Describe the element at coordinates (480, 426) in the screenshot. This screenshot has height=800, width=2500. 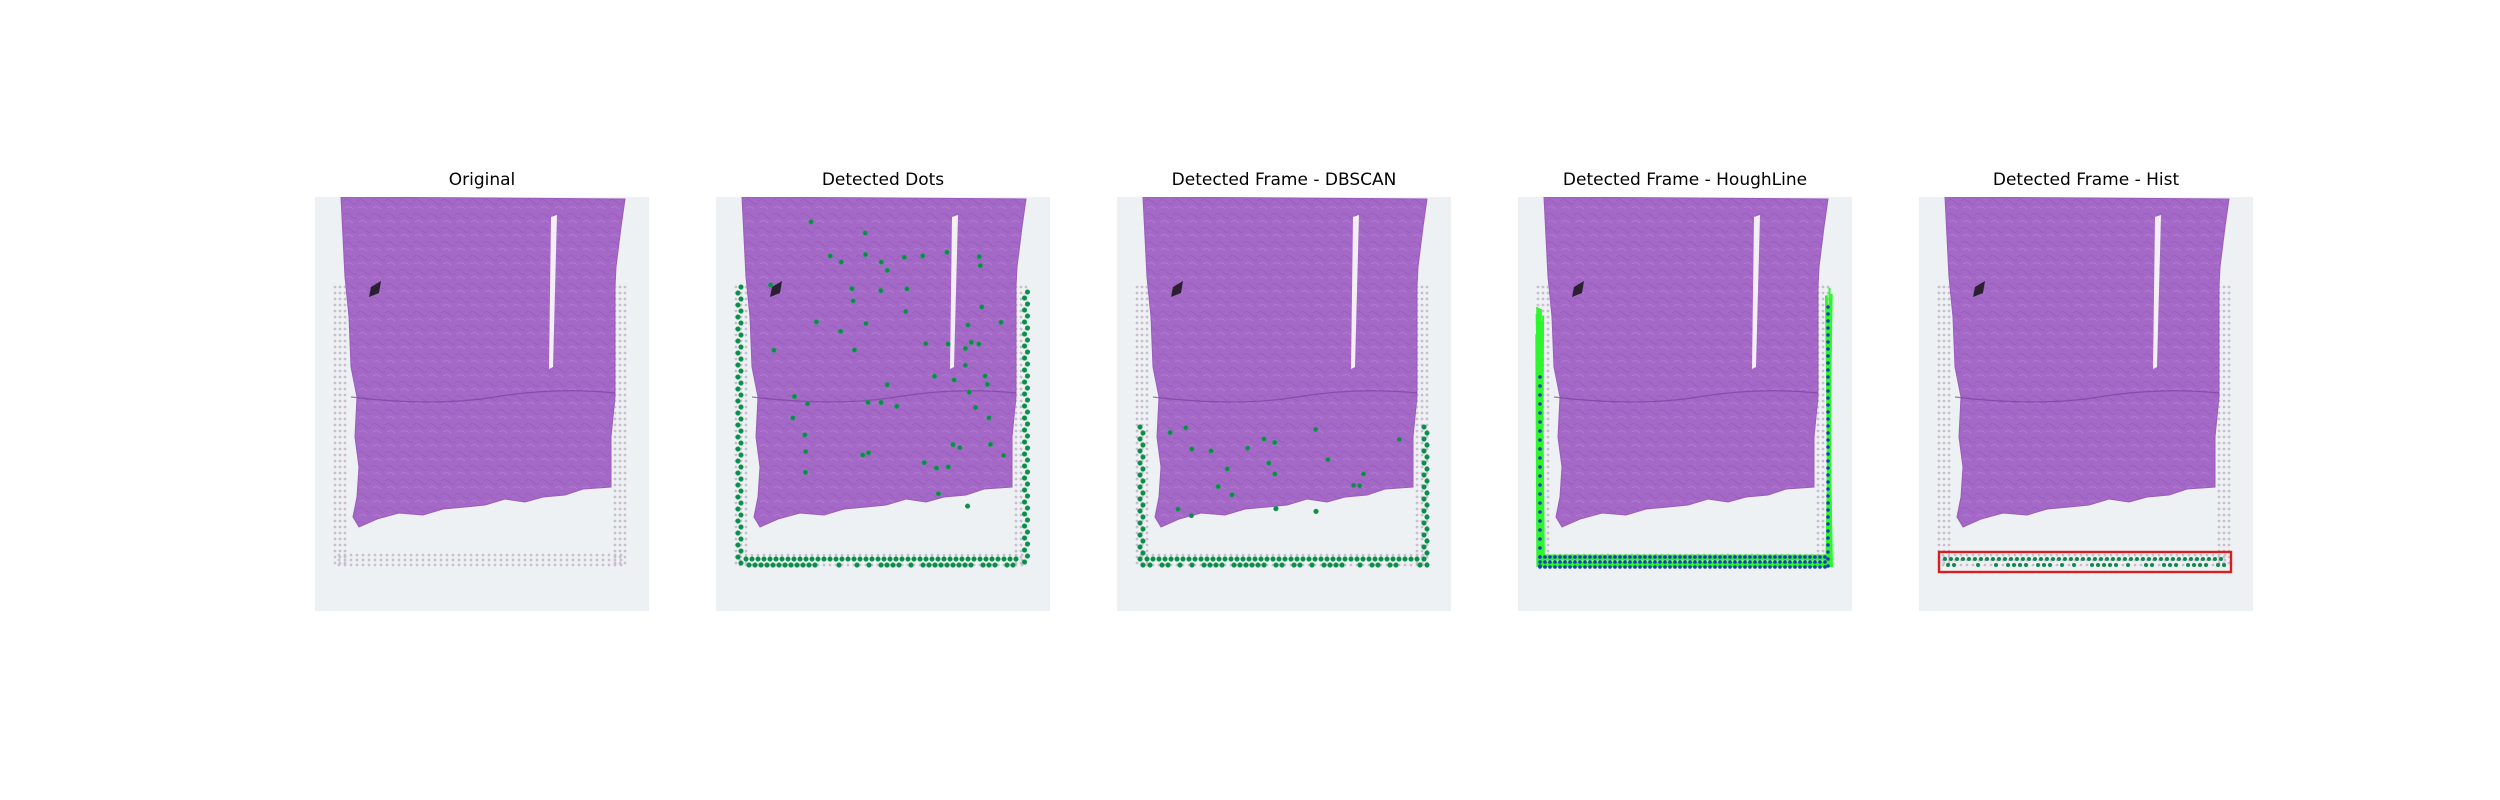
I see `spot-grid` at that location.